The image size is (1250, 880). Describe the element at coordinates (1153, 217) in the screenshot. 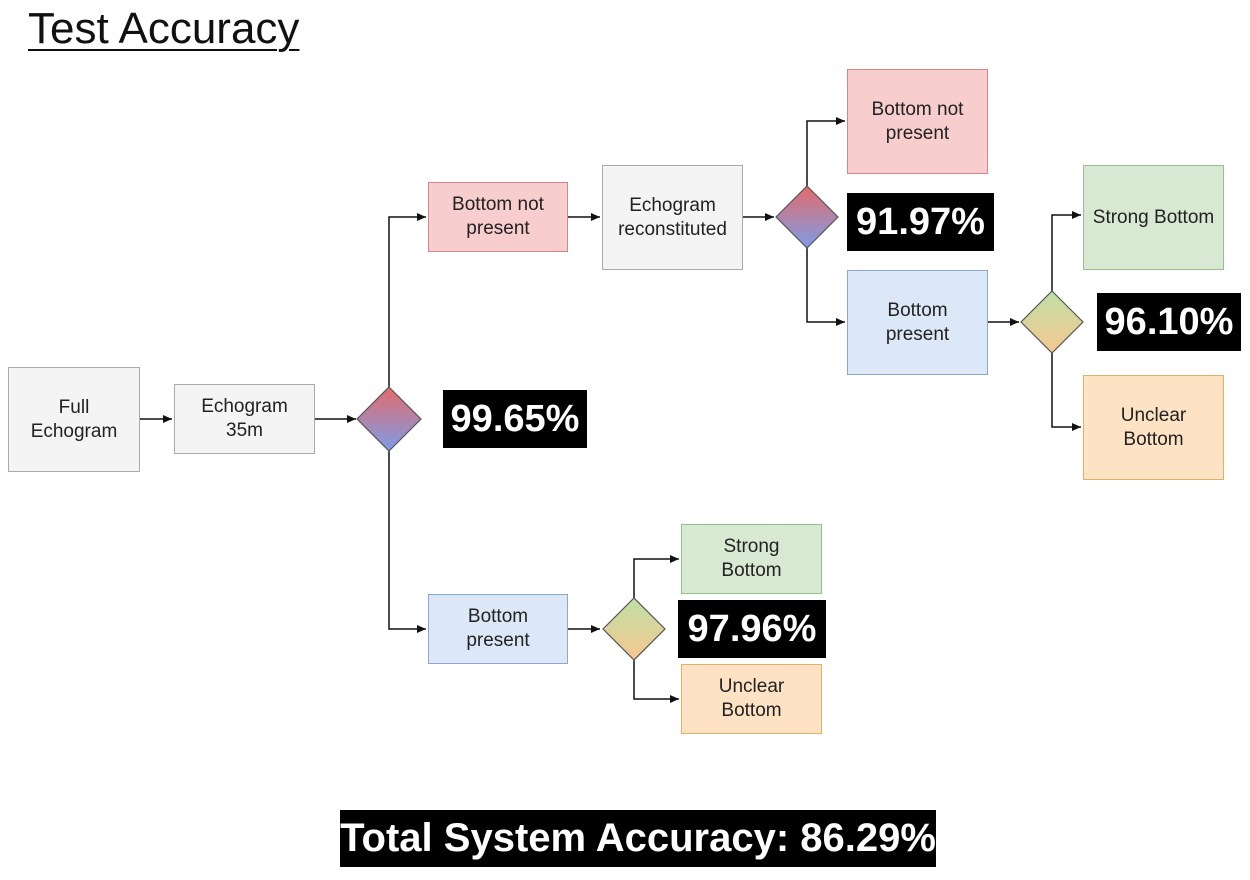

I see `node-strong-bottom-upper: Strong Bottom` at that location.